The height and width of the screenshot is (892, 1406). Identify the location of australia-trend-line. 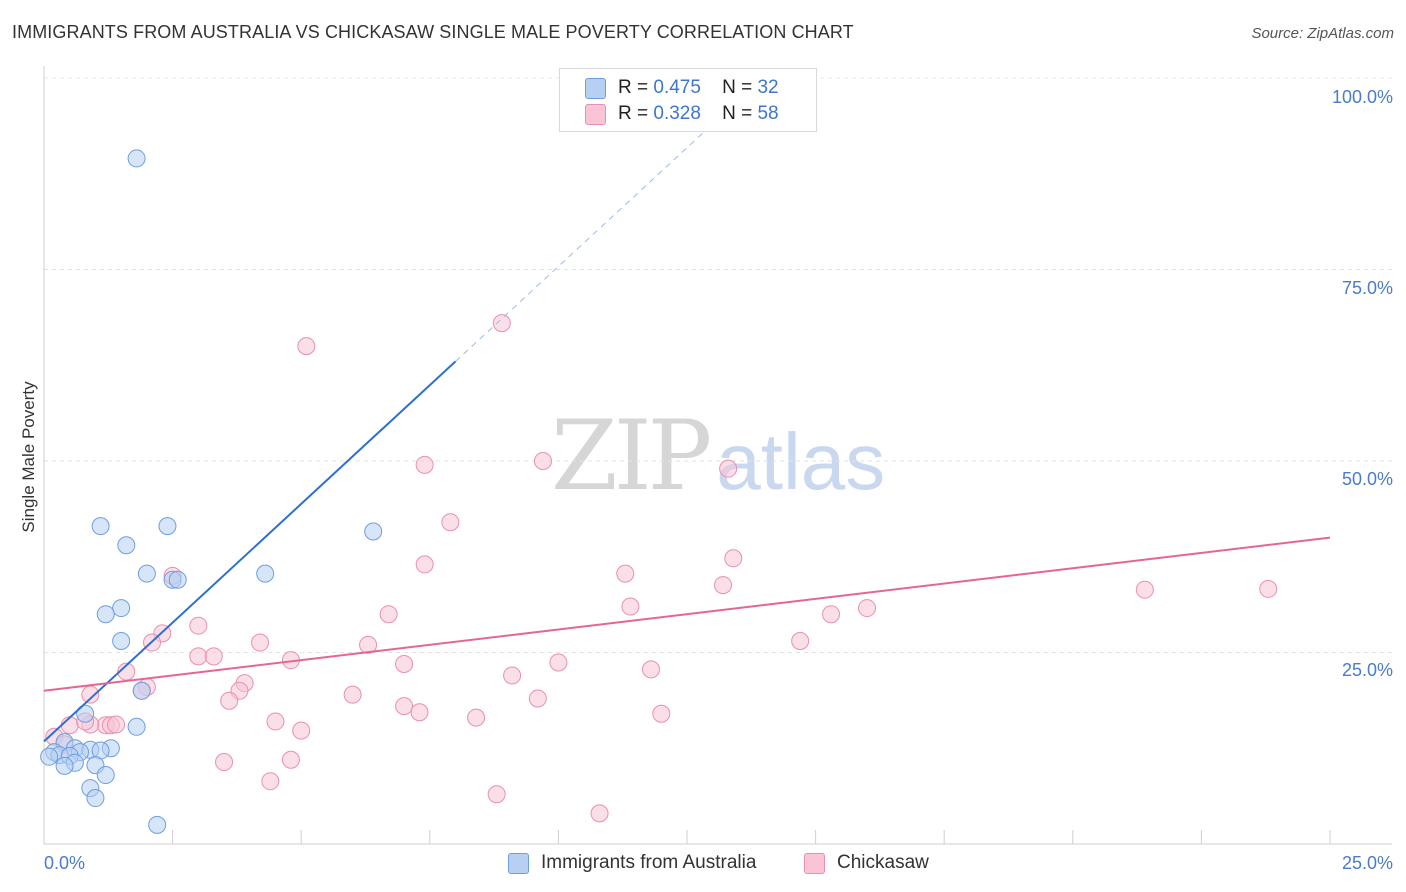
(250, 551).